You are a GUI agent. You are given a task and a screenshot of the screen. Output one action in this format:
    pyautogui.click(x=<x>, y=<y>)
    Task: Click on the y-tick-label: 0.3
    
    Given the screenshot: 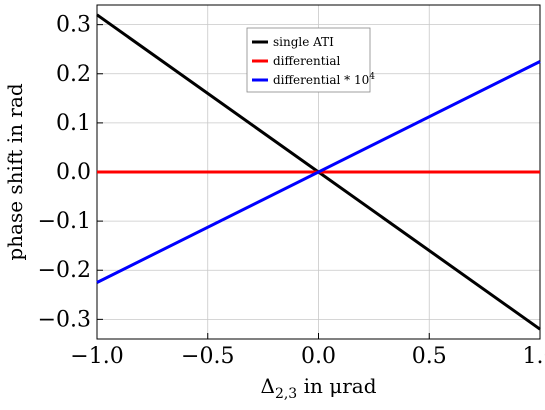 What is the action you would take?
    pyautogui.click(x=73, y=25)
    